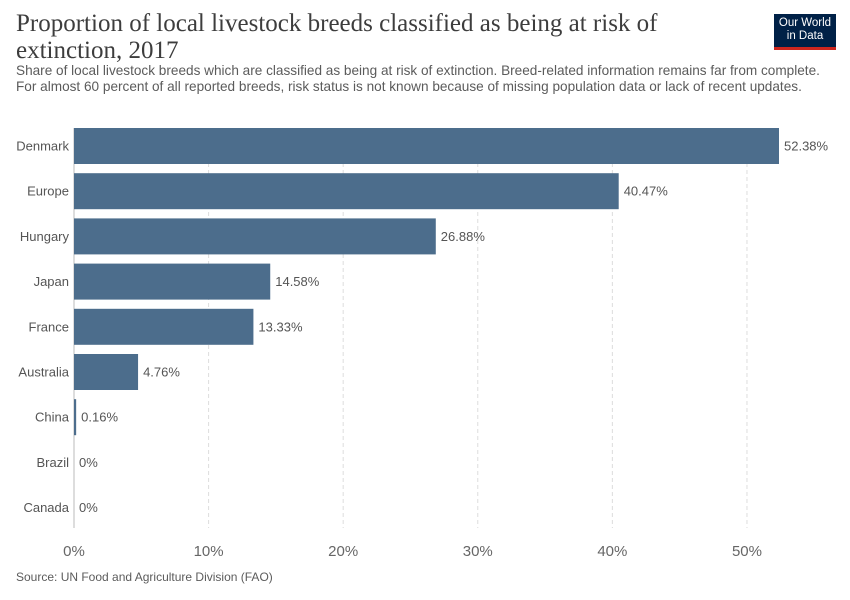  I want to click on value-label: 0.16%, so click(99, 417).